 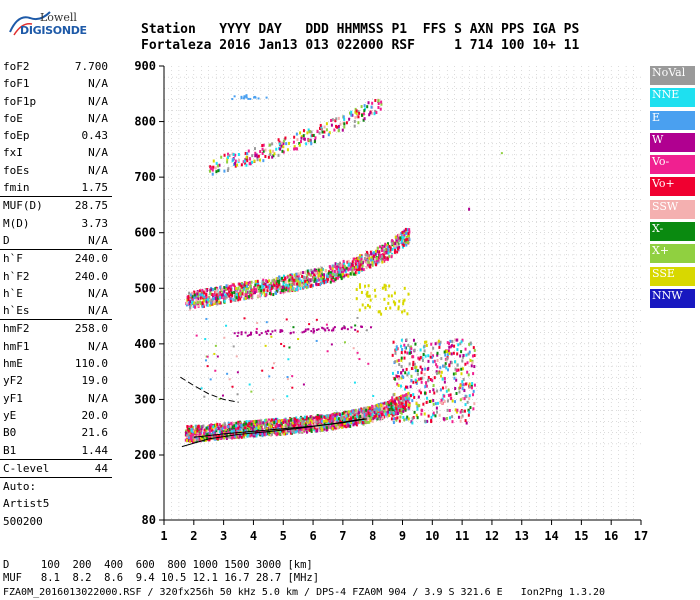 What do you see at coordinates (91, 259) in the screenshot?
I see `param-value: 240.0` at bounding box center [91, 259].